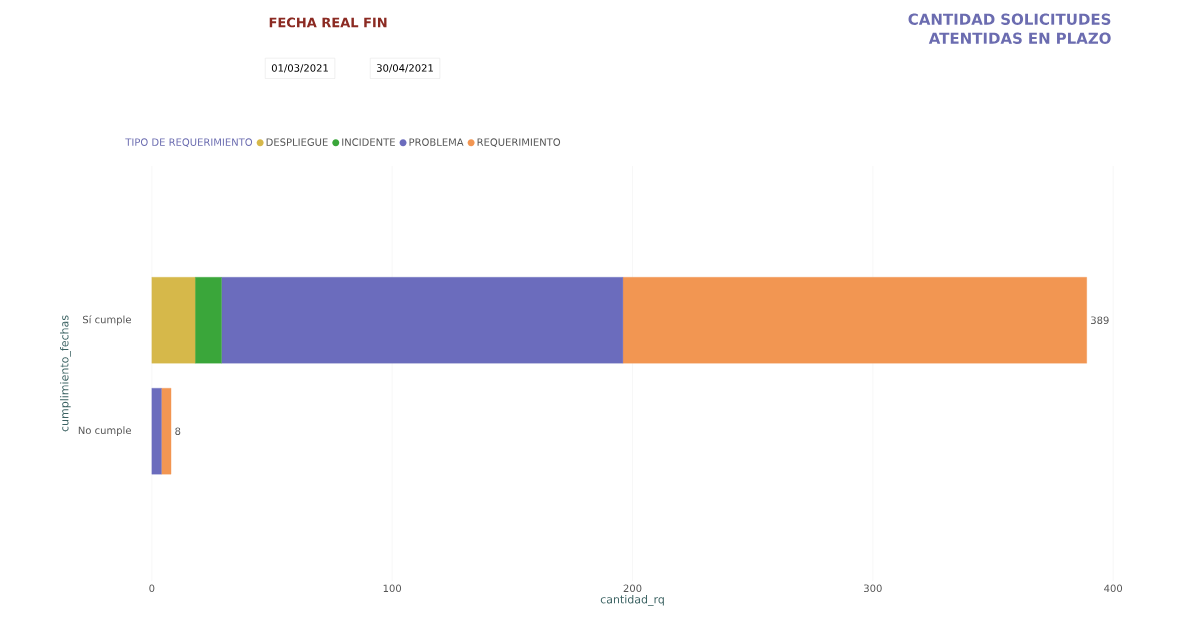 This screenshot has height=626, width=1181. I want to click on y-tick-label: No cumple, so click(104, 431).